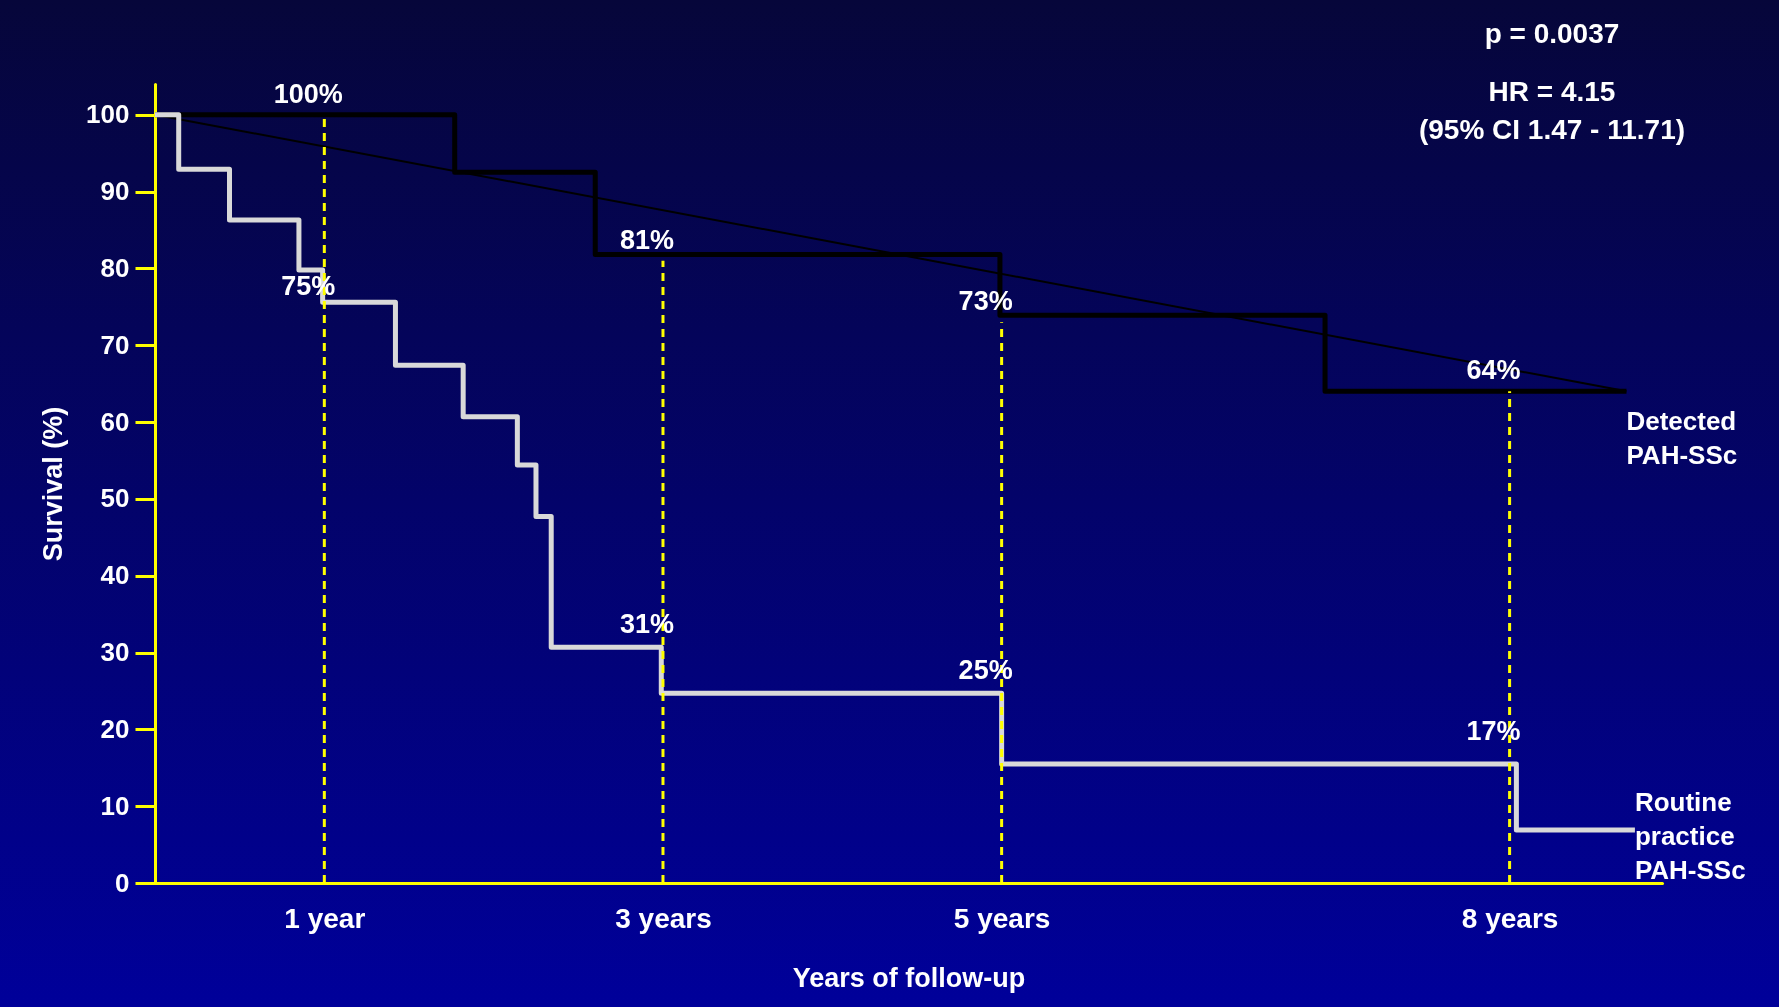 This screenshot has height=1007, width=1779. I want to click on annotation: 17%, so click(1493, 731).